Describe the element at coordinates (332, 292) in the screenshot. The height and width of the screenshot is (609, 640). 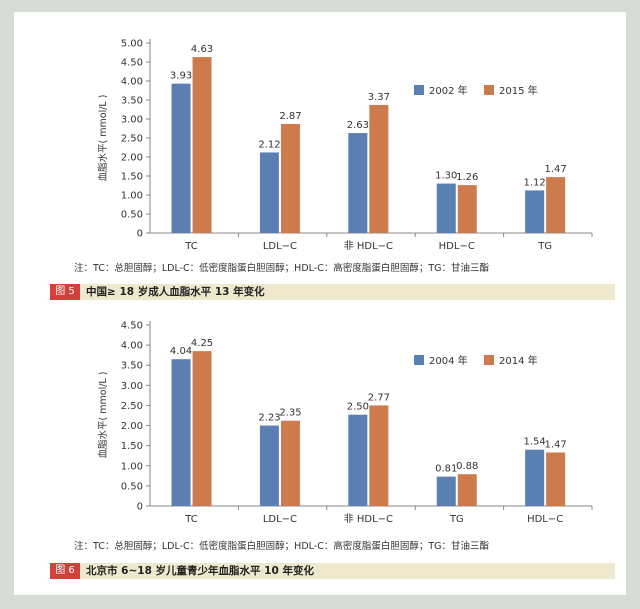
I see `figure-5-caption: 图 5 中国≥ 18 岁成人血脂水平 13 年变化` at that location.